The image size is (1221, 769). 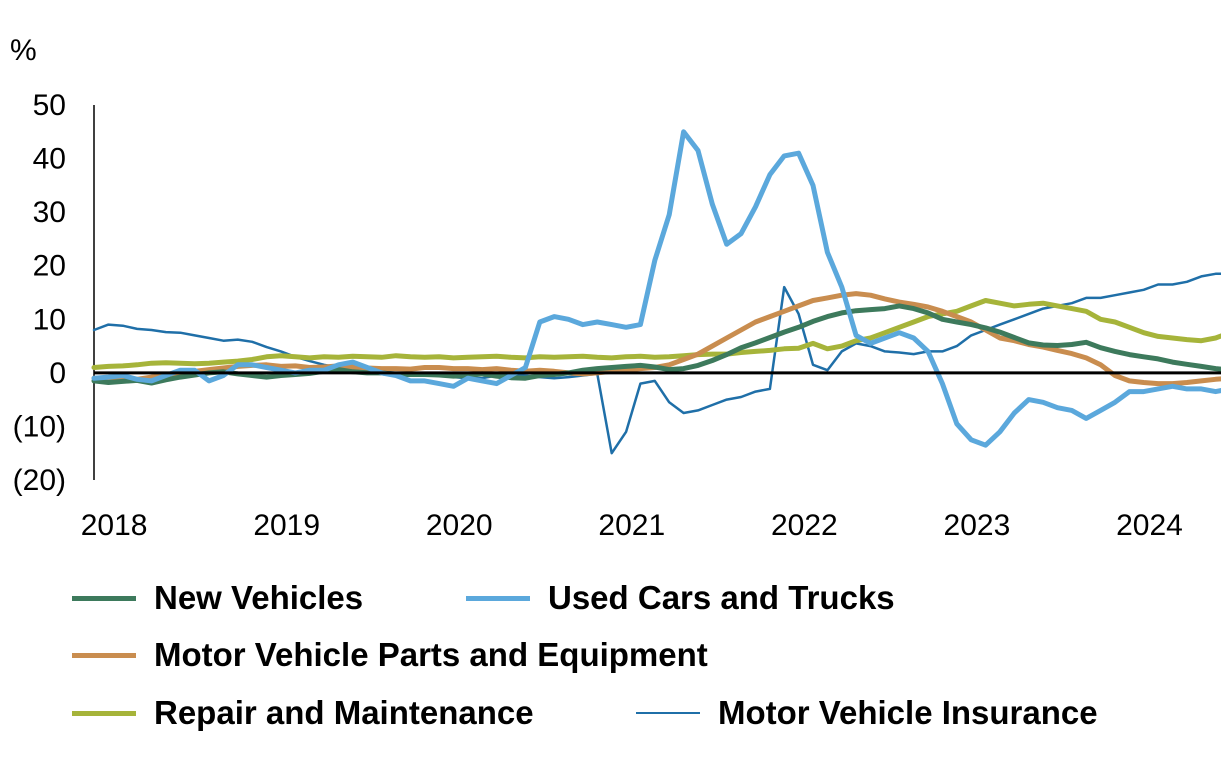 I want to click on series-line-repair-and-maintenance, so click(x=656, y=334).